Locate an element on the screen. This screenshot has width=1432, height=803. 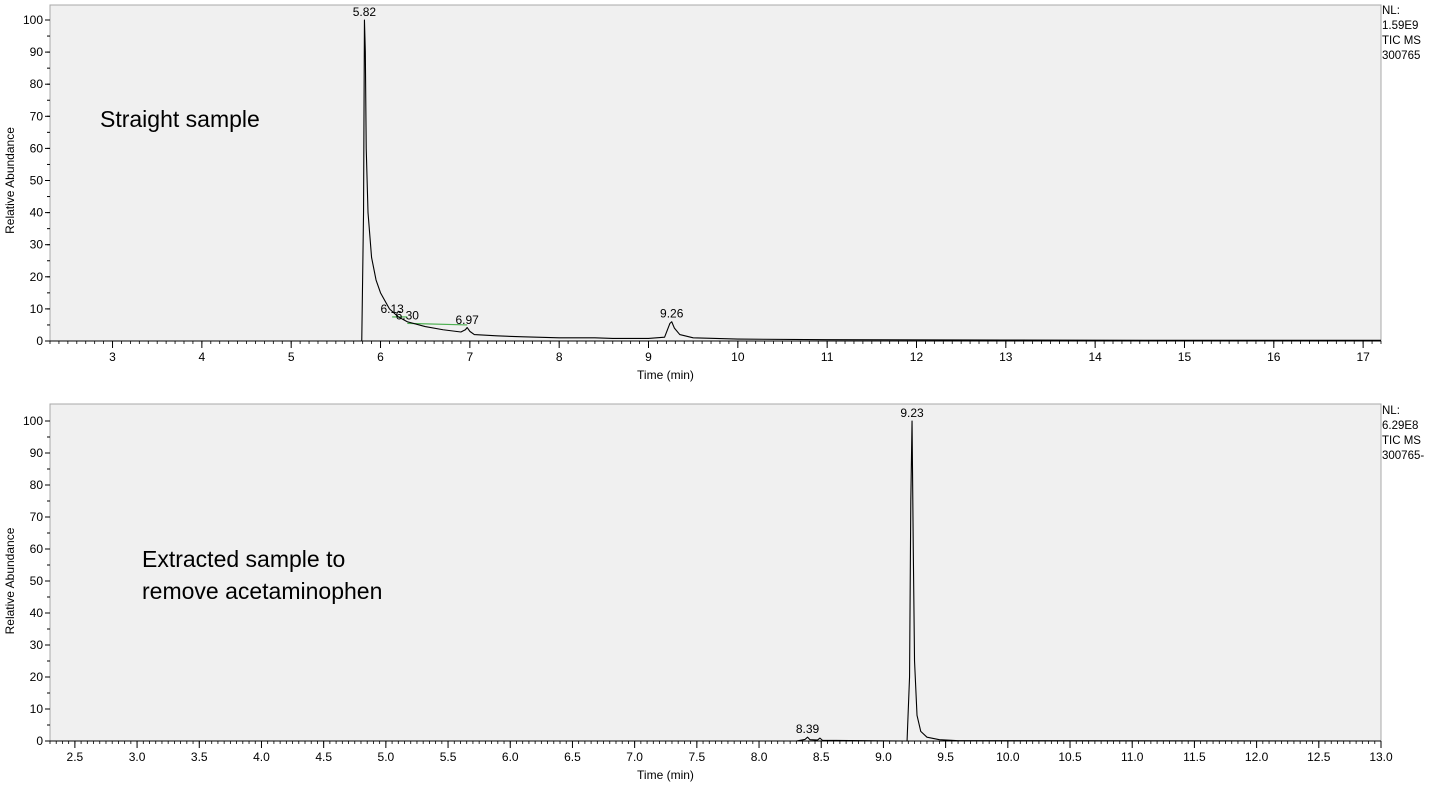
x-tick-label: 9.5 is located at coordinates (945, 757).